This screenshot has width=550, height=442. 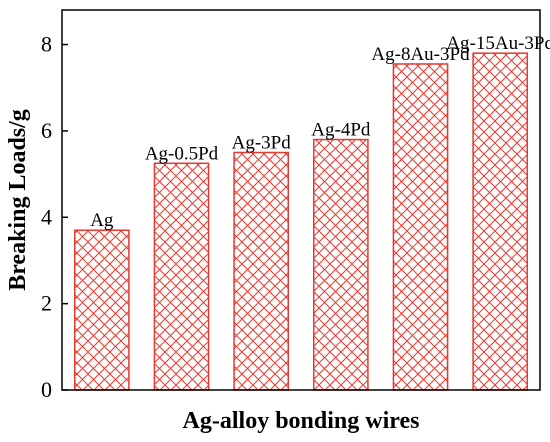 What do you see at coordinates (498, 43) in the screenshot?
I see `bar-label-5: Ag-15Au-3Pd` at bounding box center [498, 43].